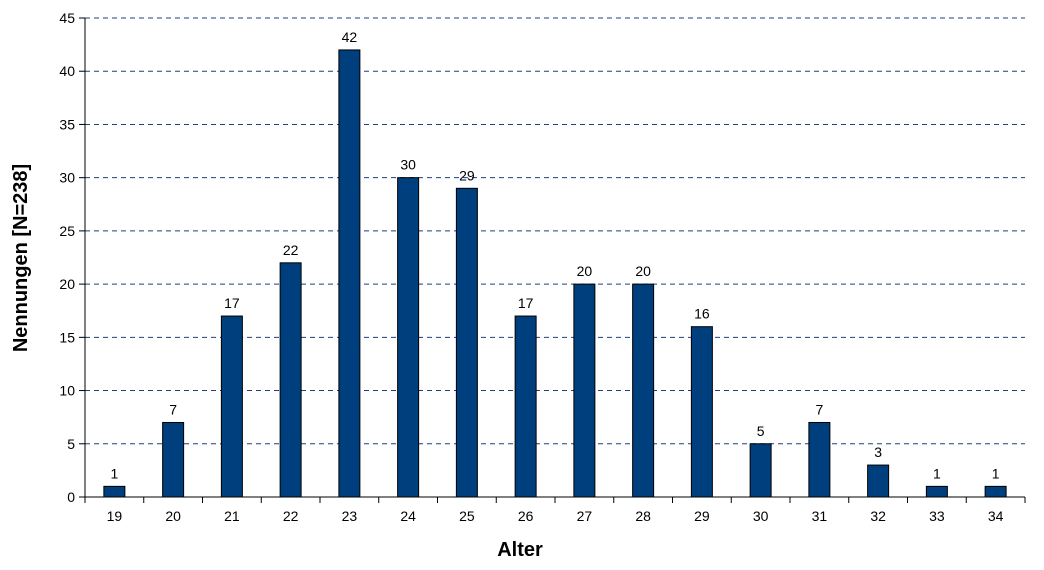 The height and width of the screenshot is (570, 1044). I want to click on y-axis-title: Nennungen [N=238], so click(21, 258).